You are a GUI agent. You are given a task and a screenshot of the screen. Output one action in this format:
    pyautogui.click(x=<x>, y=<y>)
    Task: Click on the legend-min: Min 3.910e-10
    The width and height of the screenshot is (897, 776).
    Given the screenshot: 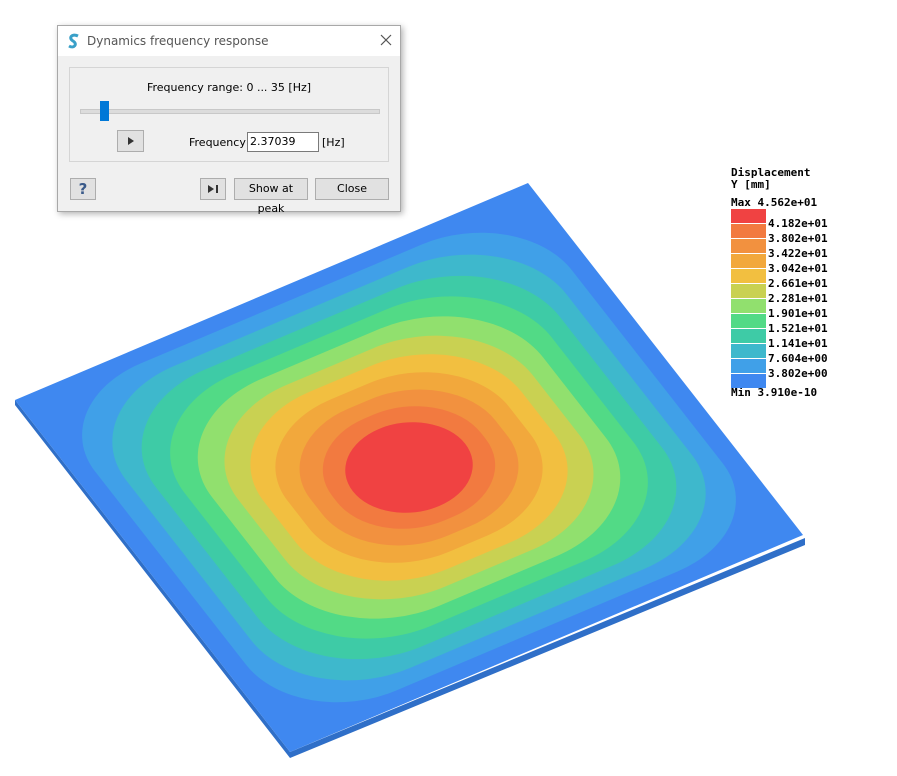 What is the action you would take?
    pyautogui.click(x=774, y=392)
    